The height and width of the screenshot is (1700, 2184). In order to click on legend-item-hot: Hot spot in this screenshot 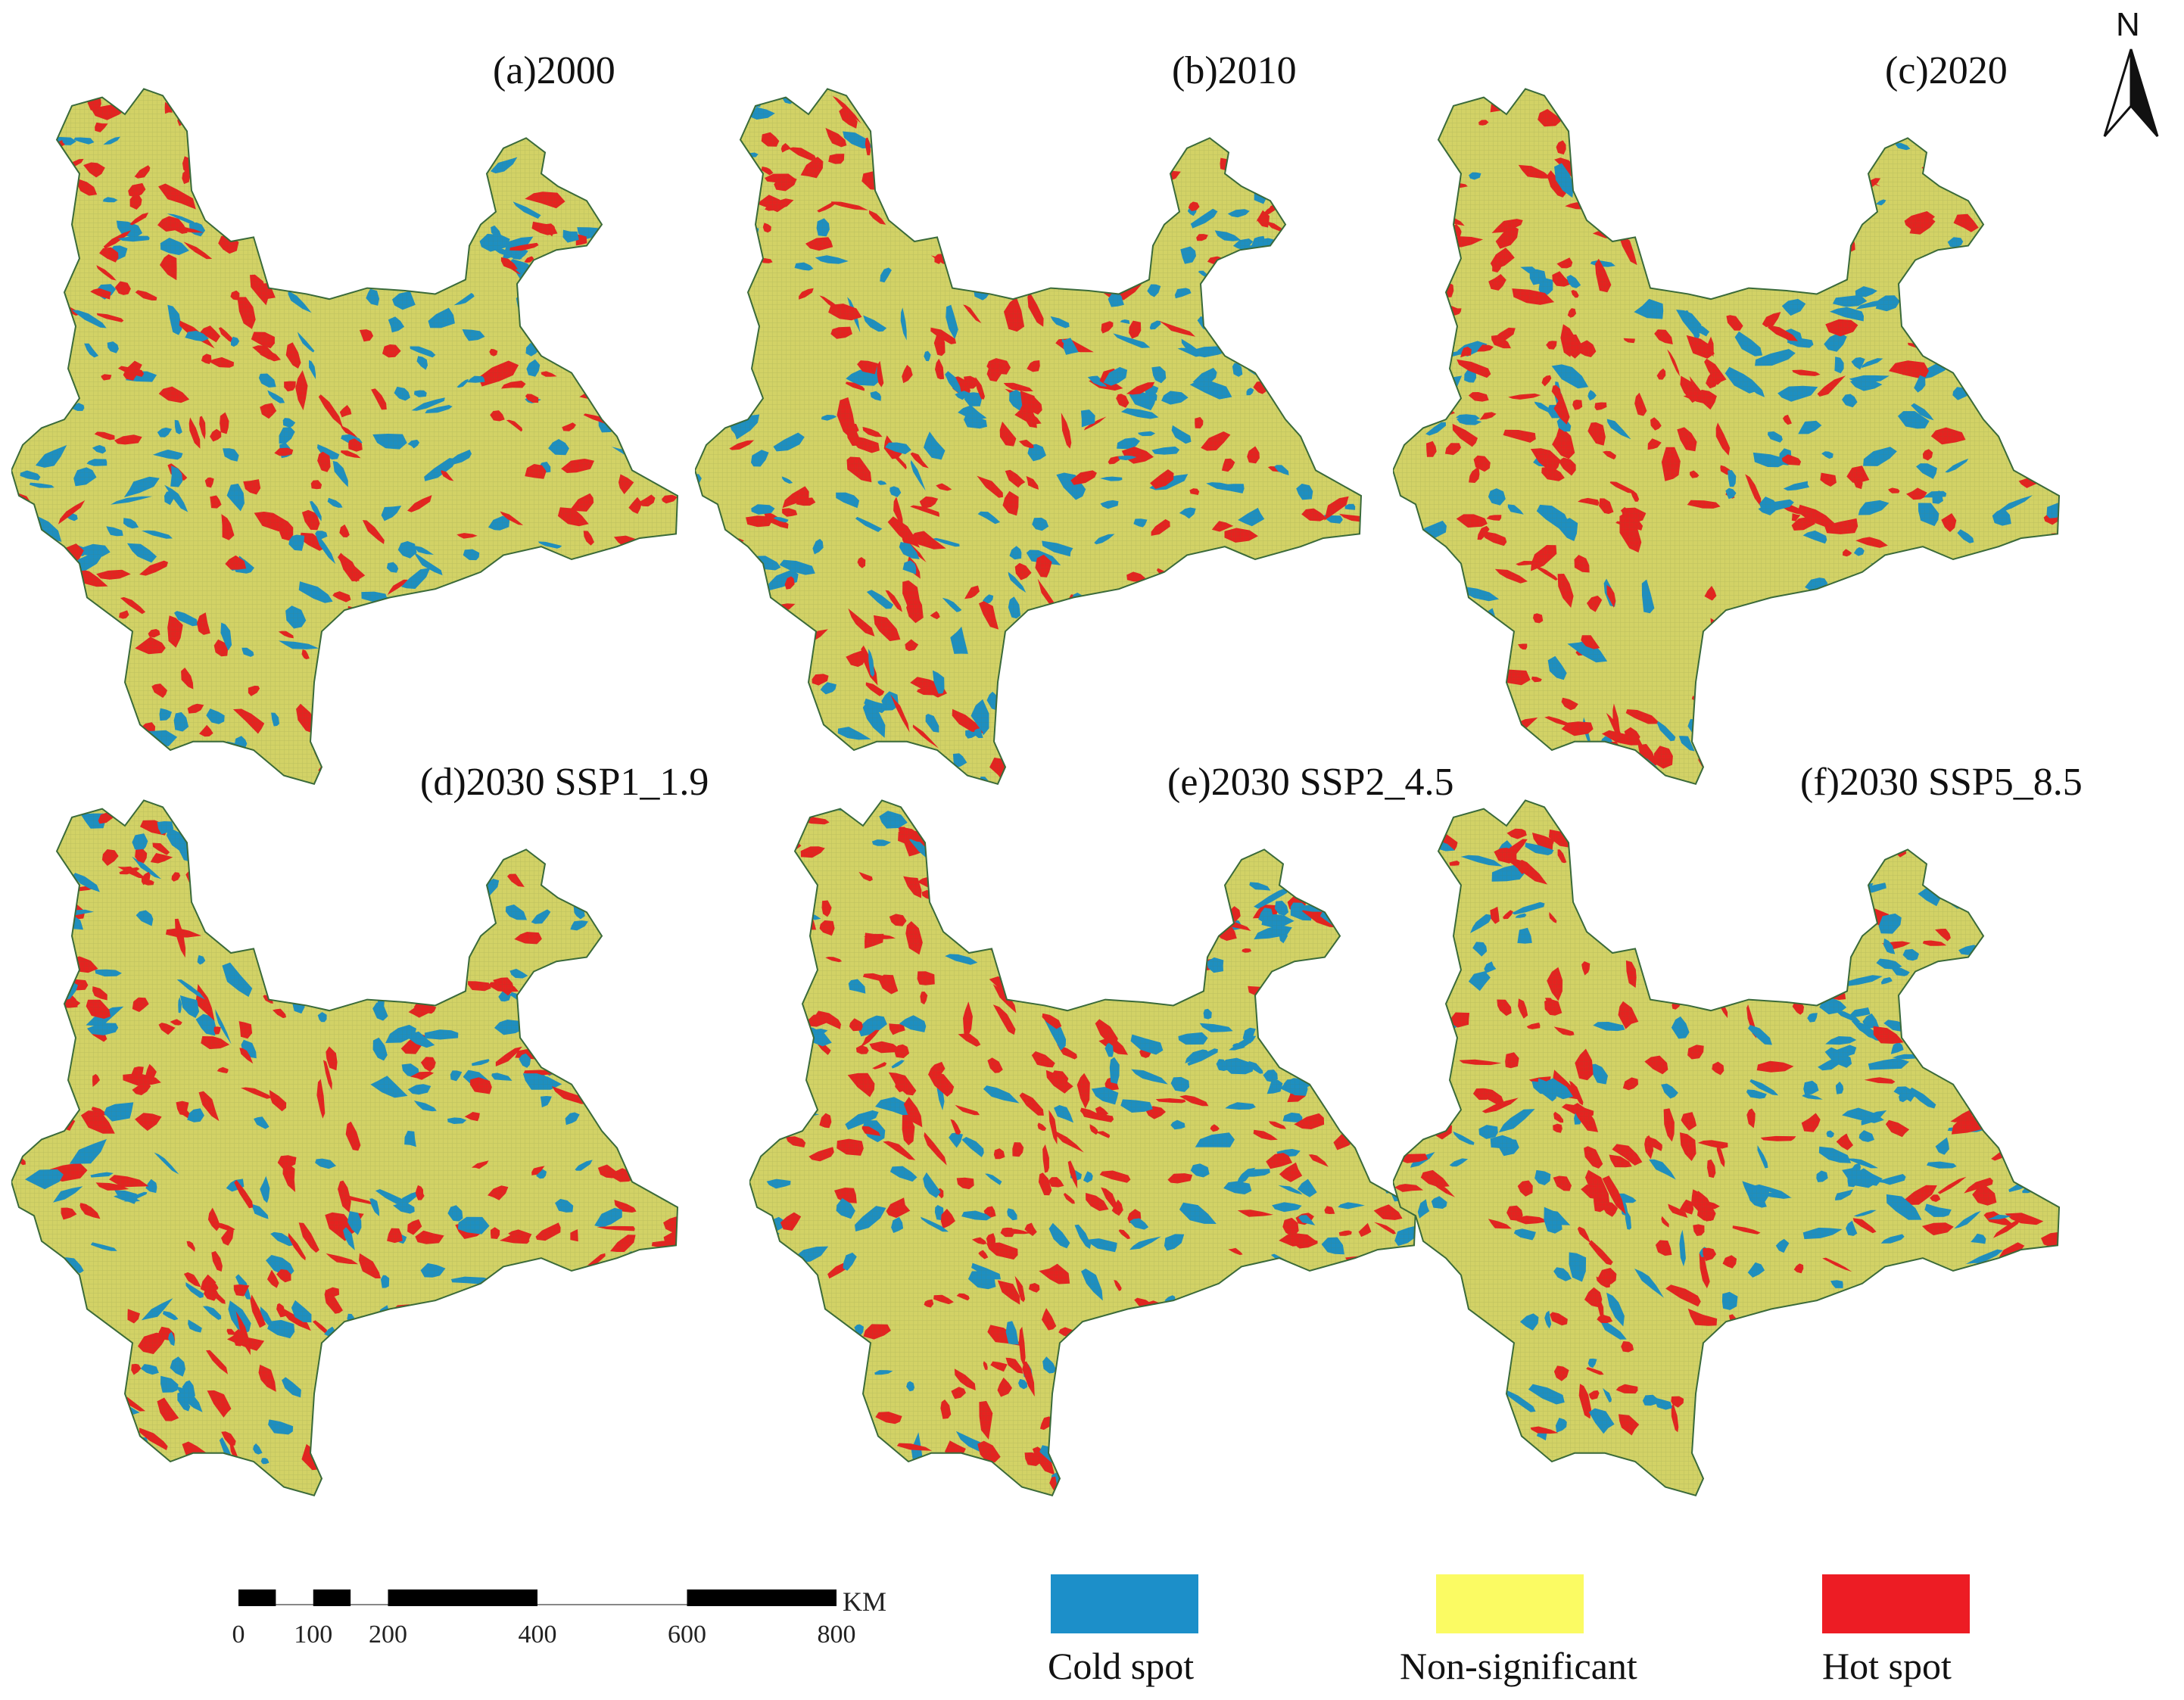, I will do `click(1896, 1630)`.